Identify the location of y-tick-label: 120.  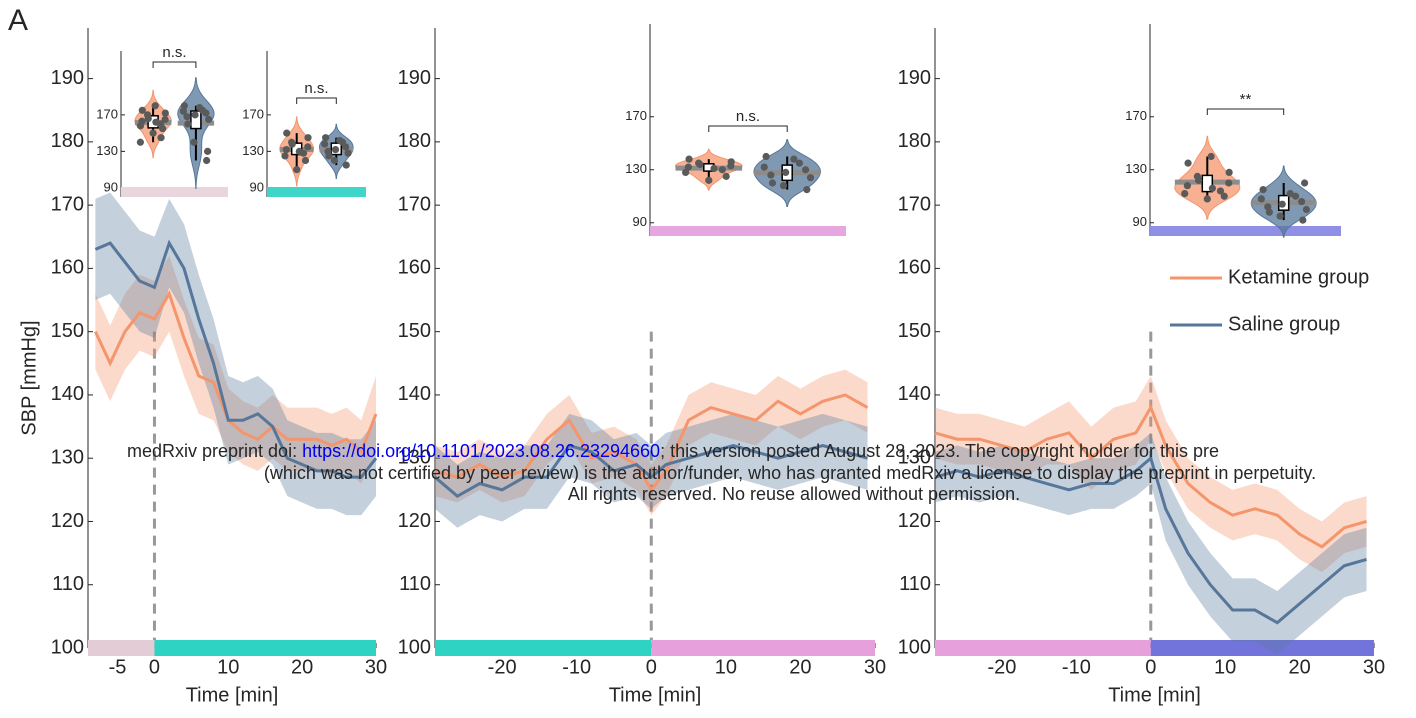
(414, 521).